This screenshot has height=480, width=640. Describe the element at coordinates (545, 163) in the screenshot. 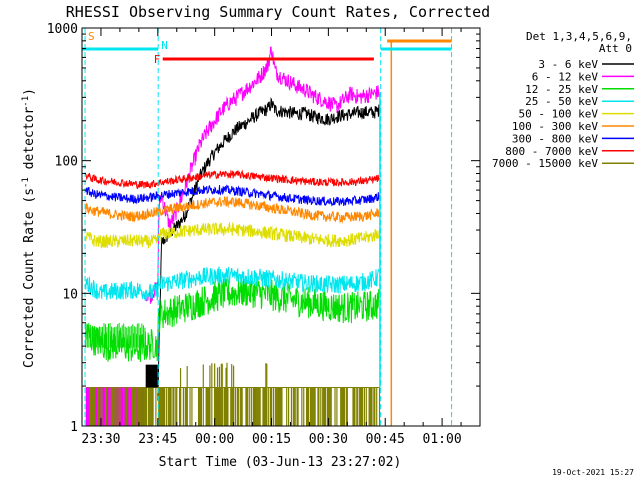

I see `legend-label: 7000 - 15000 keV` at that location.